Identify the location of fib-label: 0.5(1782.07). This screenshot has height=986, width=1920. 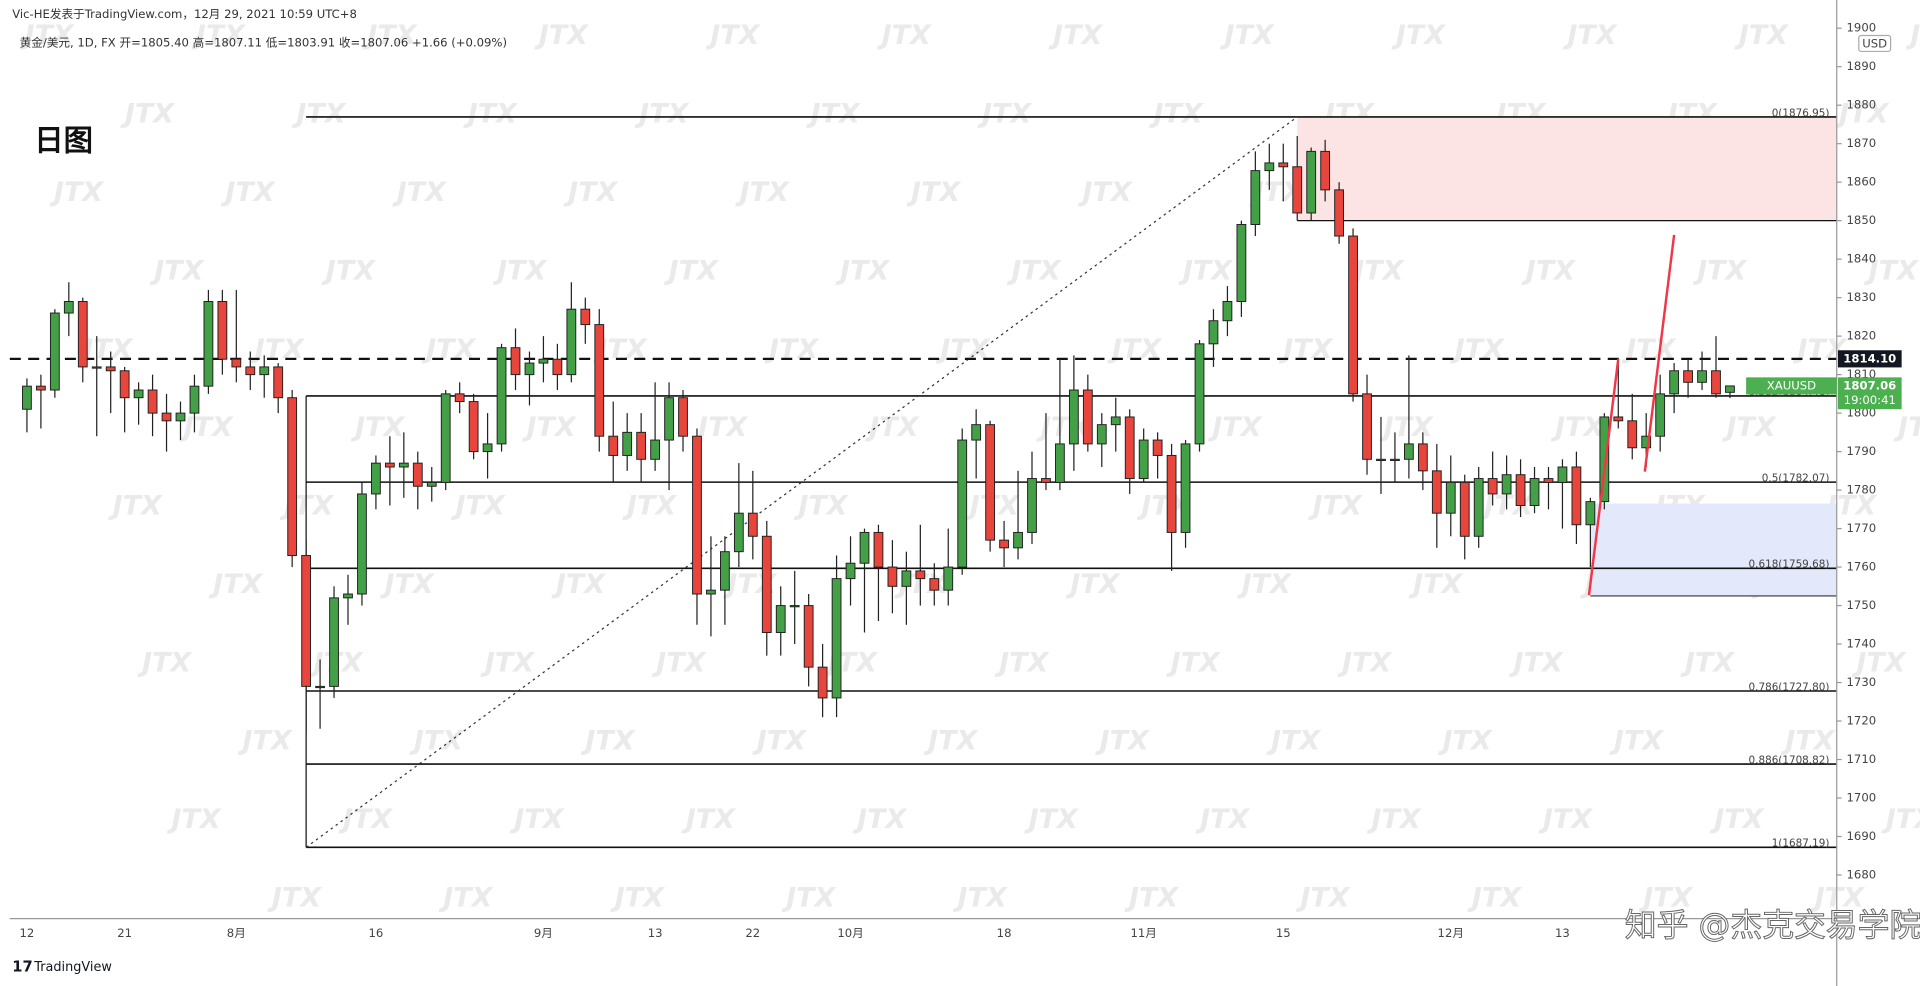
(1796, 478).